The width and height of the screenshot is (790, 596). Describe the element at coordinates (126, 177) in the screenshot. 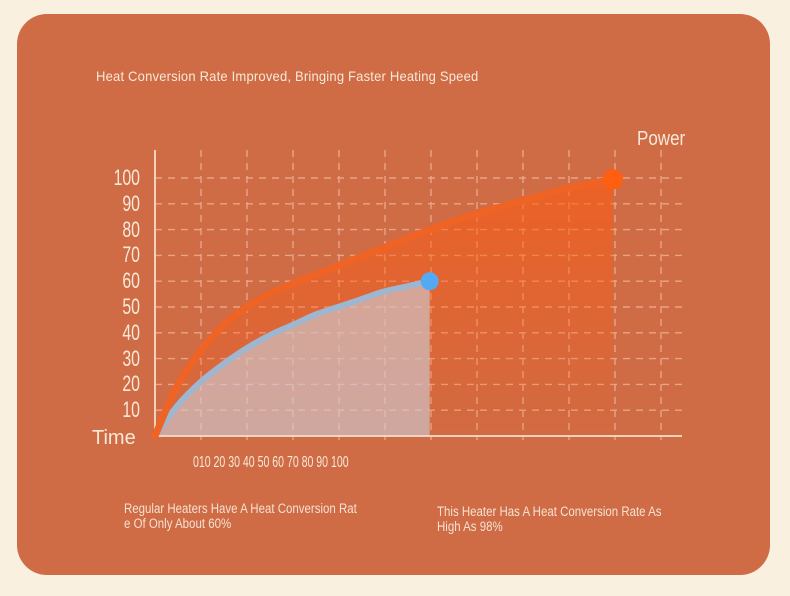

I see `y-tick-label: 100` at that location.